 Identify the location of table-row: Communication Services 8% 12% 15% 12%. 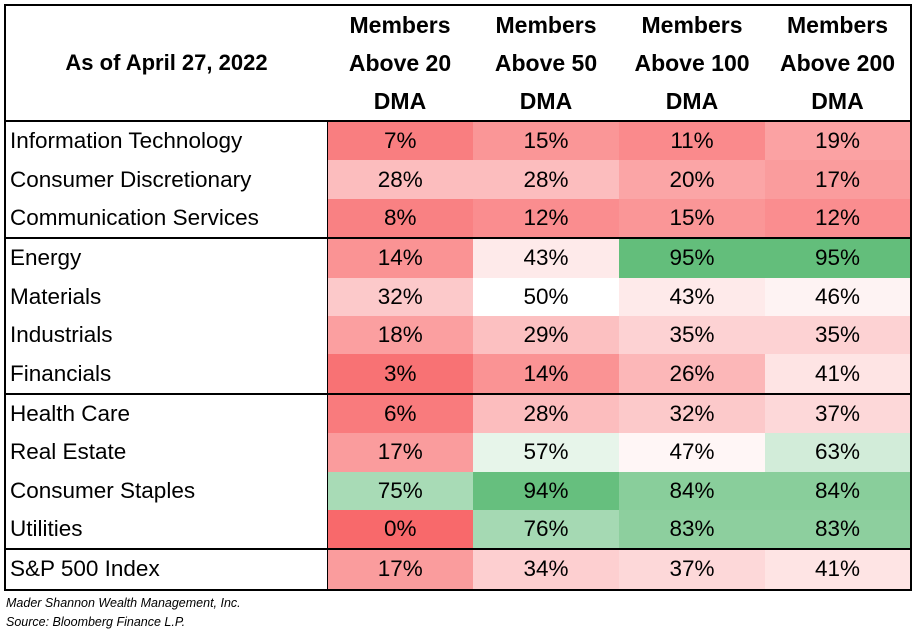
(458, 218).